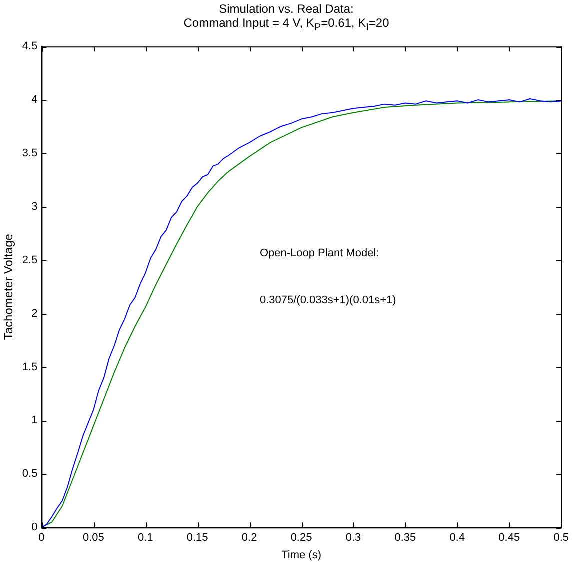 Image resolution: width=573 pixels, height=562 pixels. Describe the element at coordinates (562, 538) in the screenshot. I see `x-tick-label: 0.5` at that location.